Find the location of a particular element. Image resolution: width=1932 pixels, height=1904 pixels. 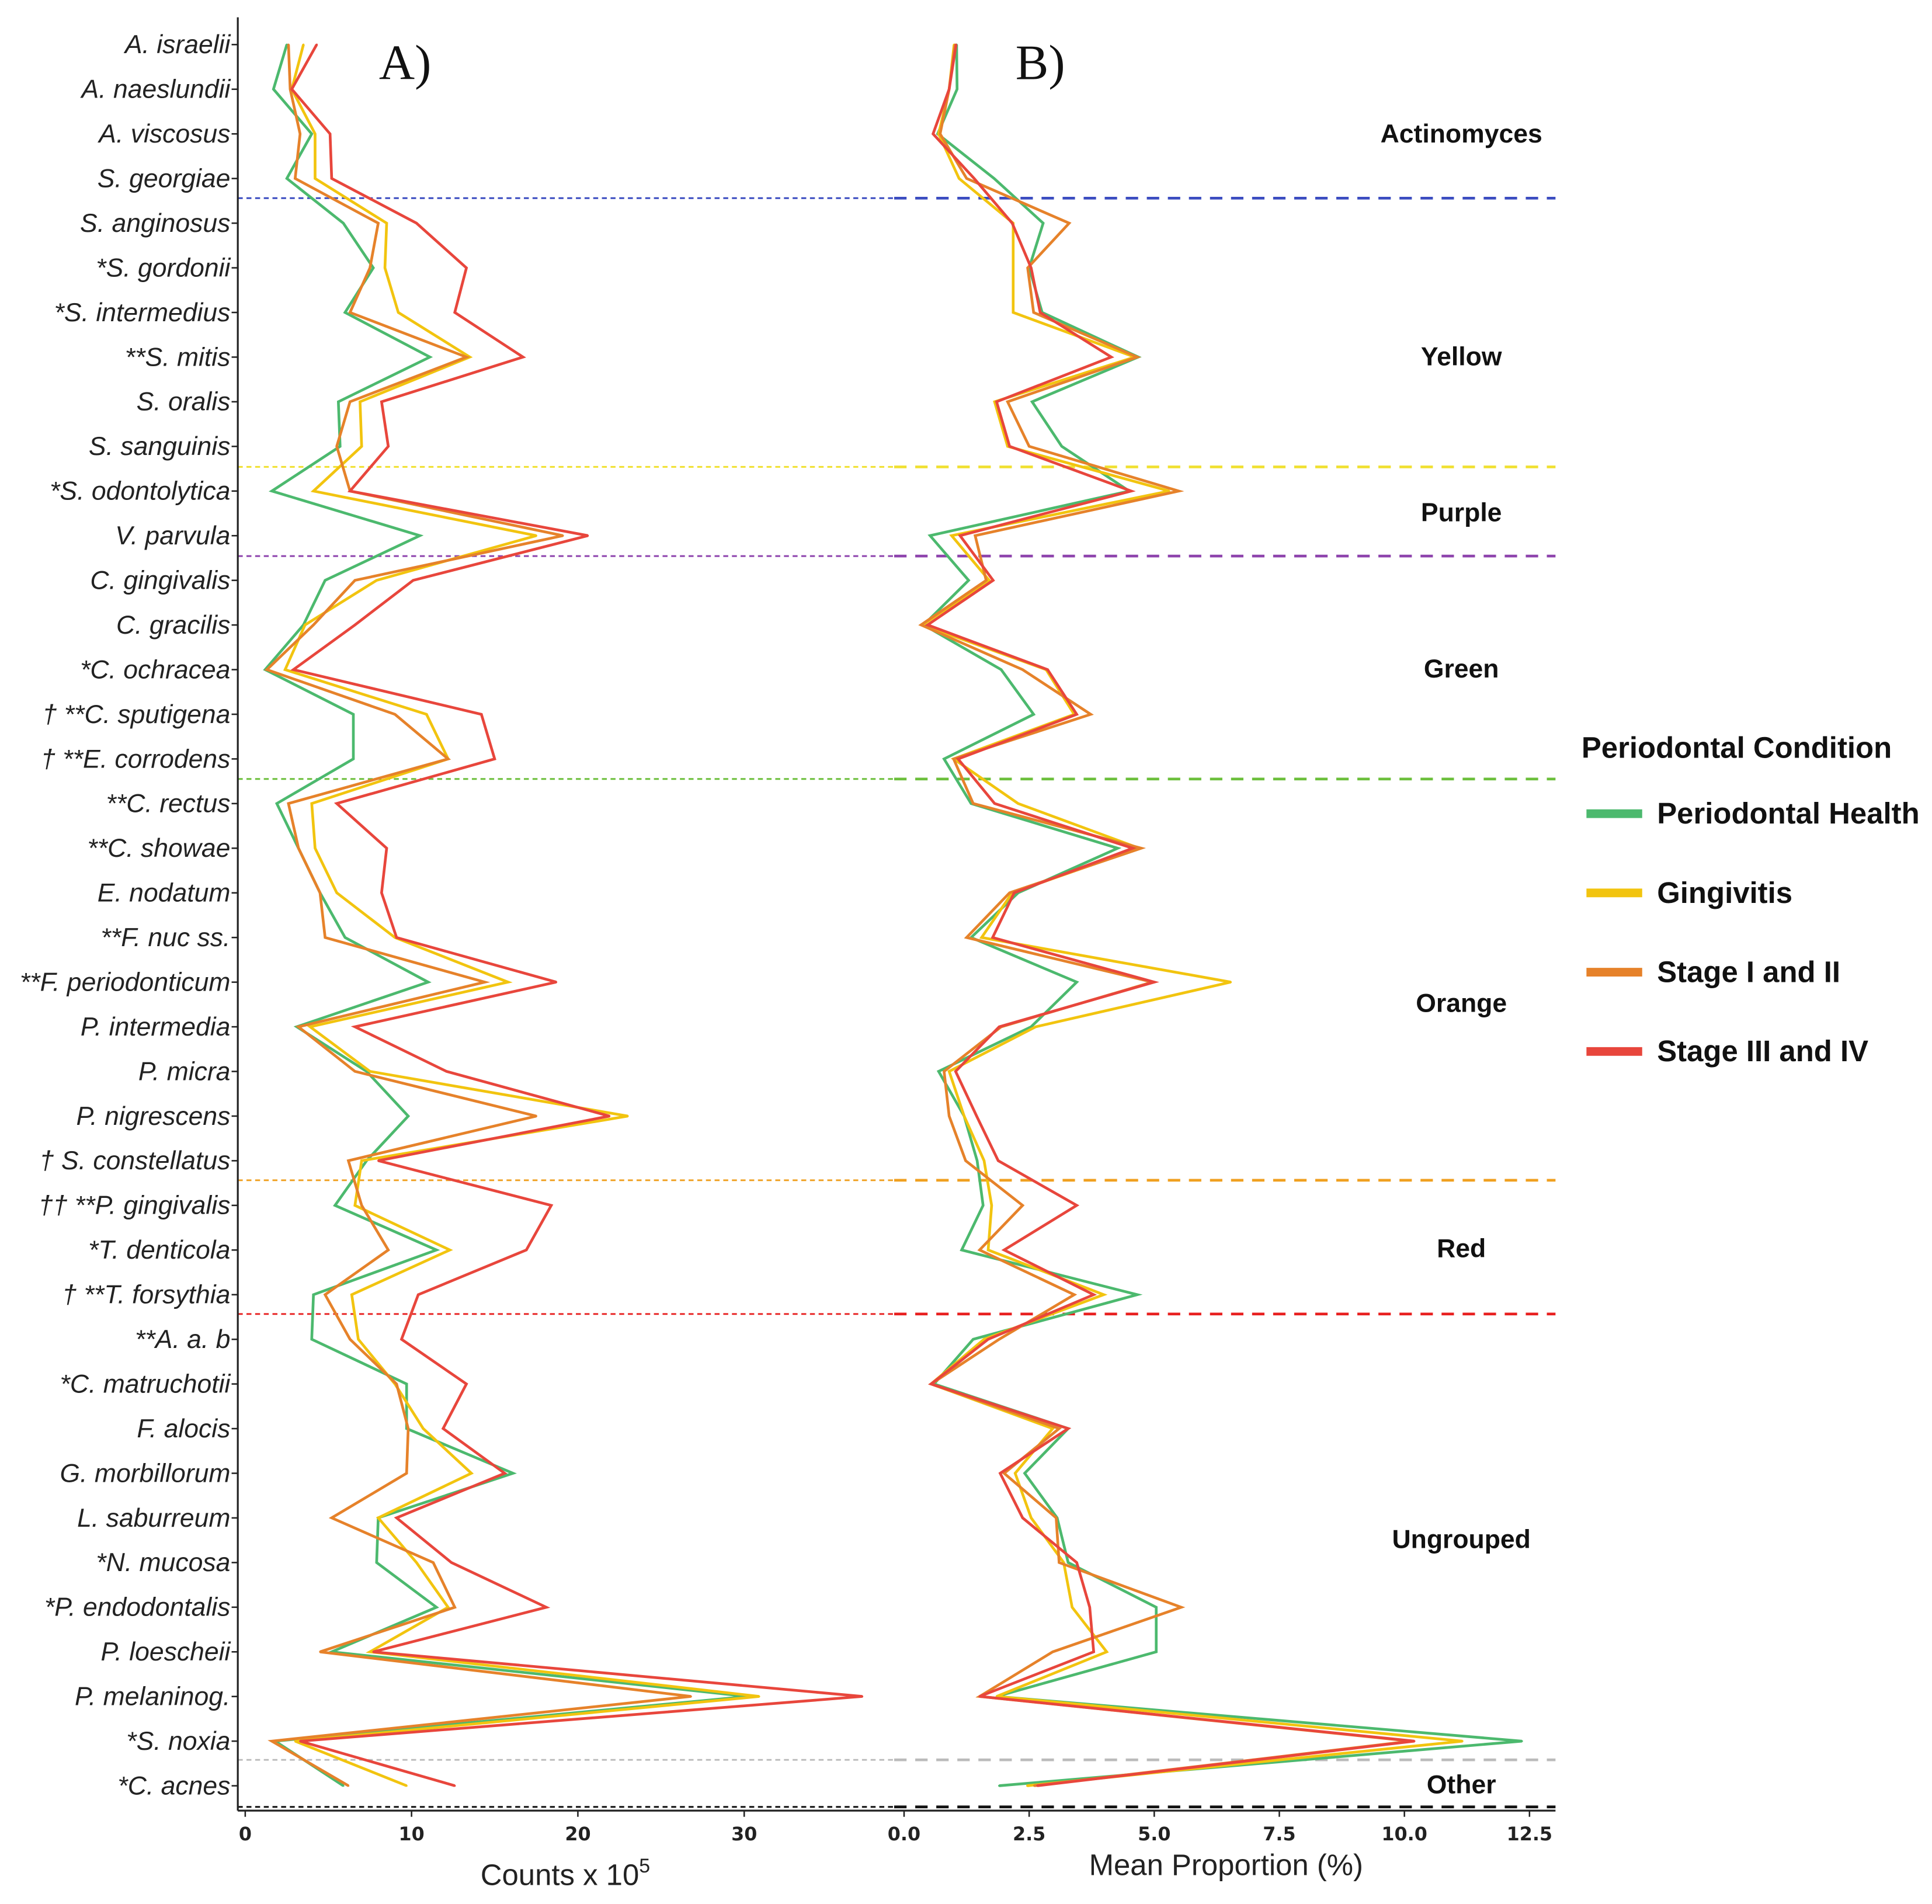

group-label: Ungrouped is located at coordinates (1461, 1540).